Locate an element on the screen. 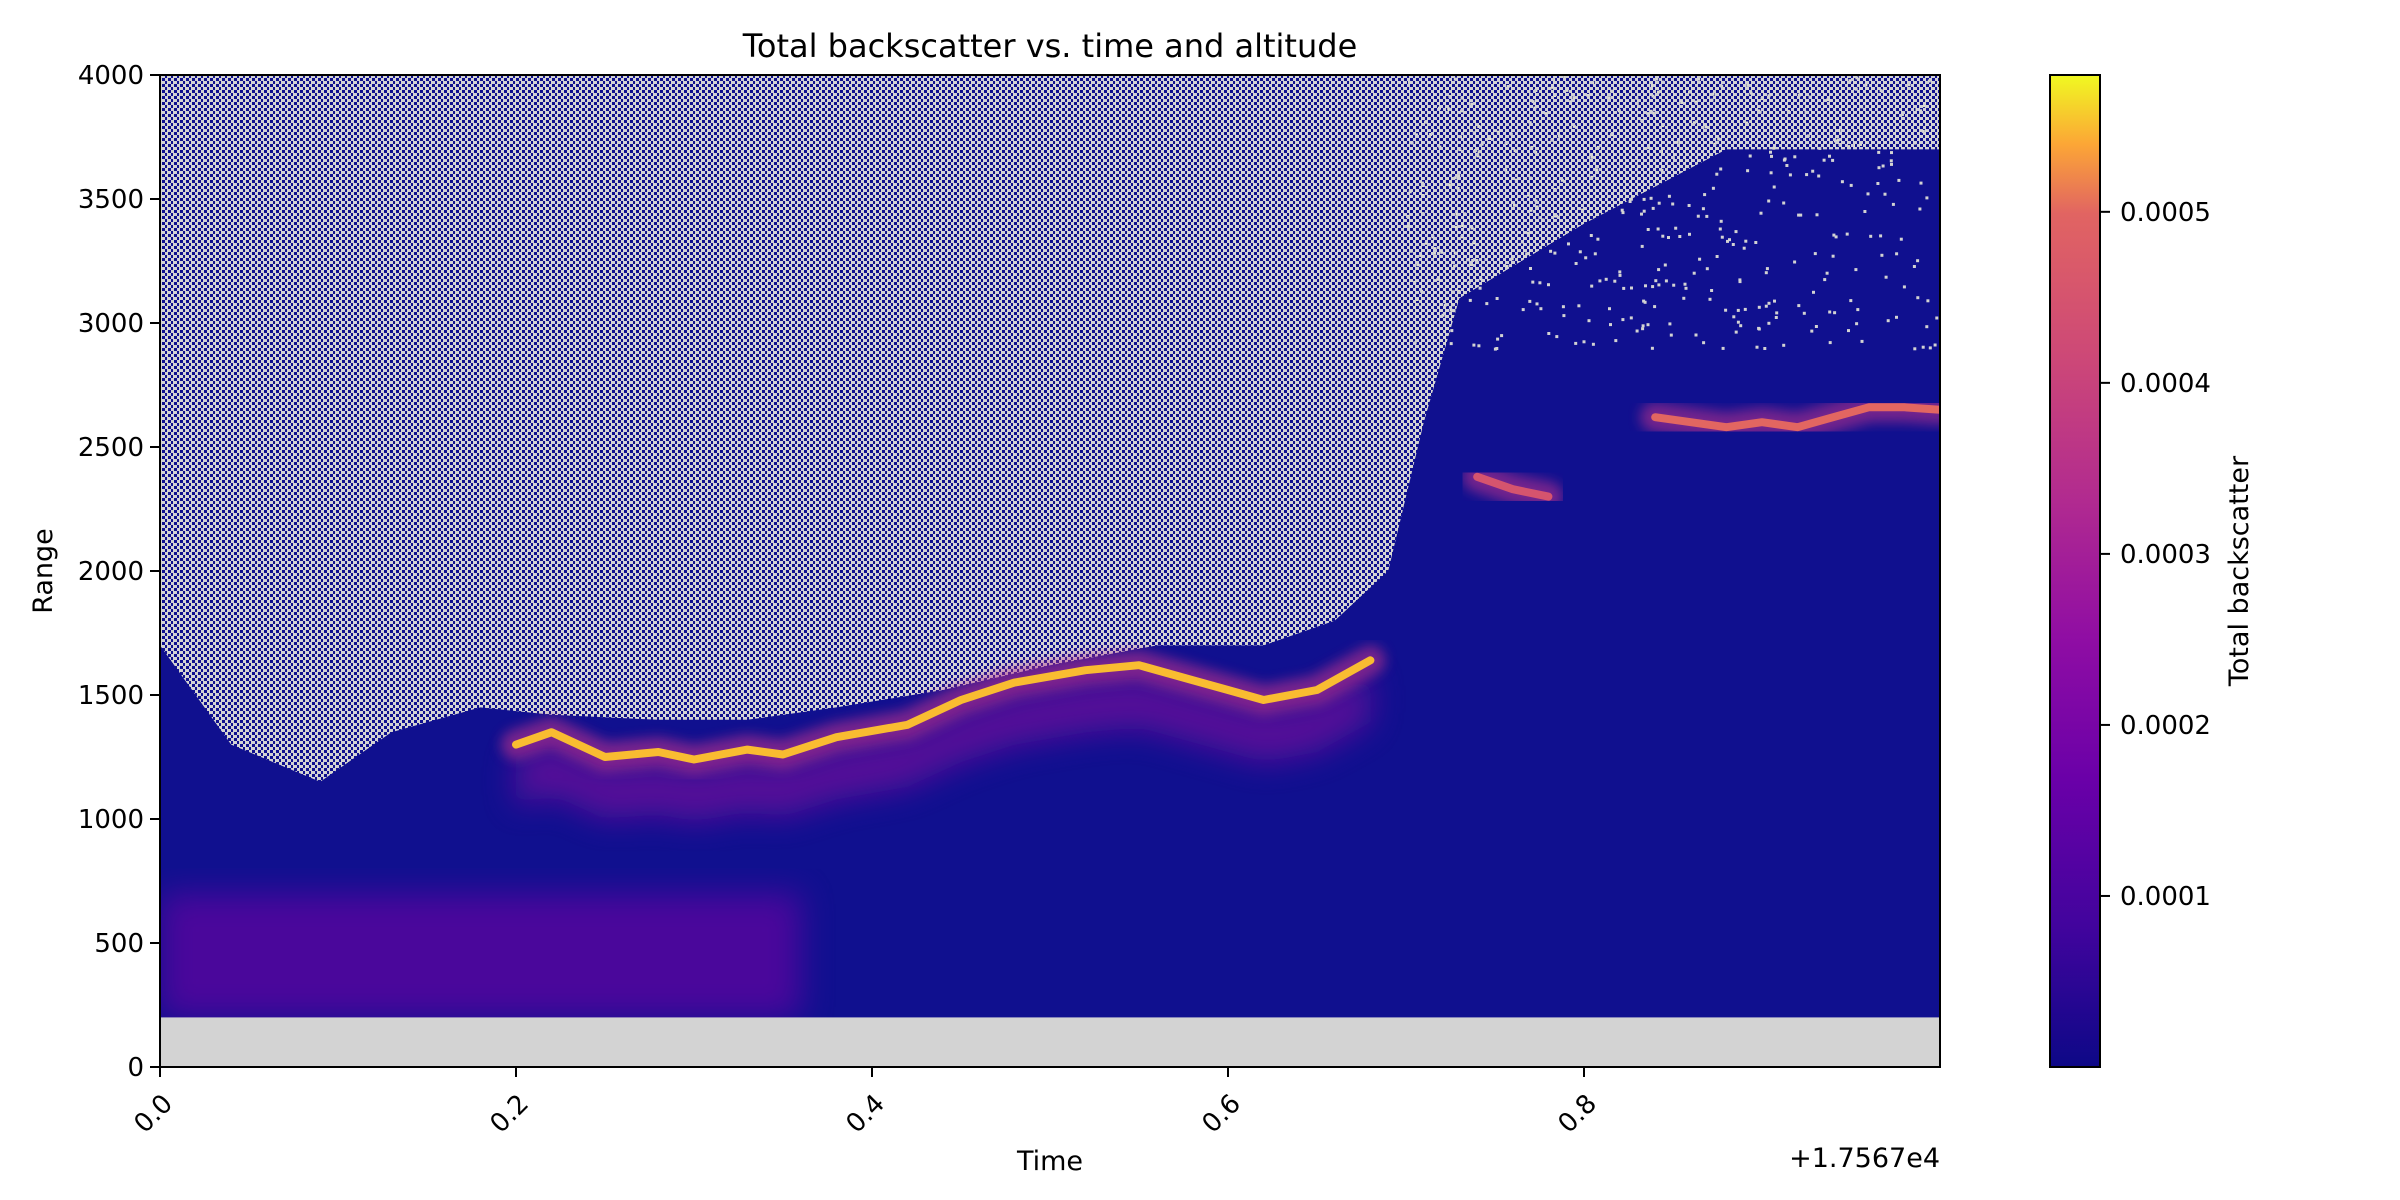 This screenshot has width=2400, height=1200. y-tick-label: 2000 is located at coordinates (111, 572).